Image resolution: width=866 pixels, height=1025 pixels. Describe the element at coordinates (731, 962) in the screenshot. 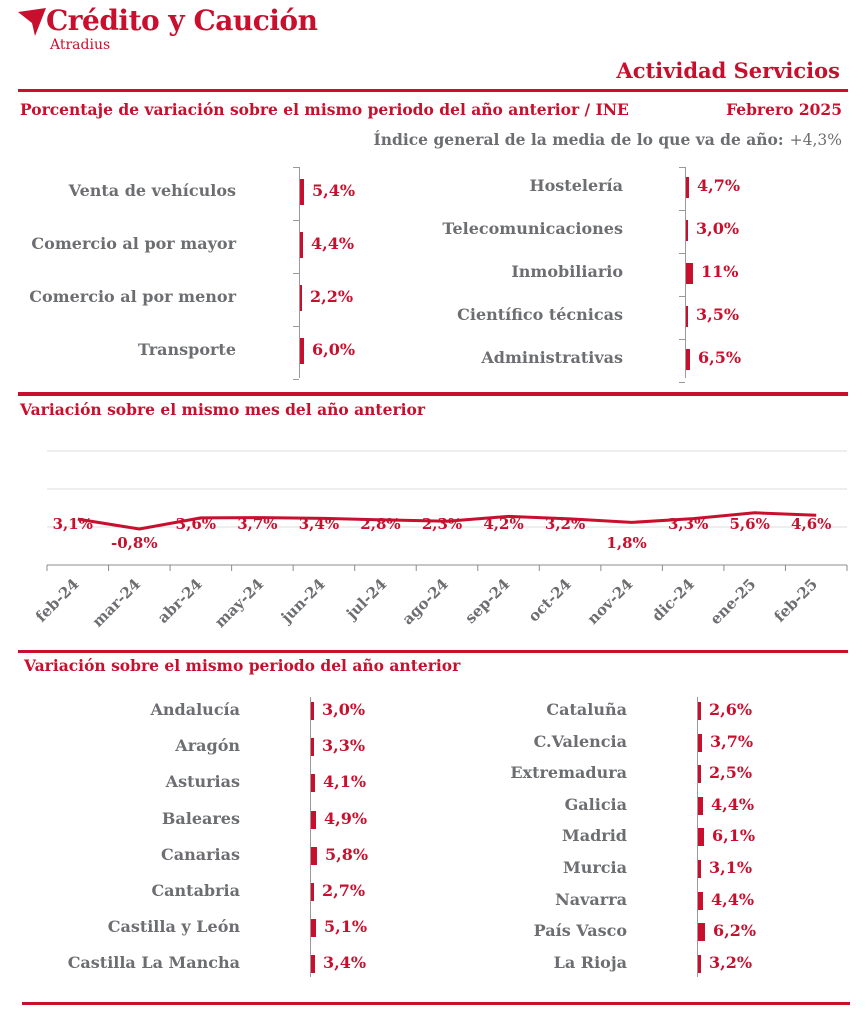

I see `bar-value: 3,2%` at that location.